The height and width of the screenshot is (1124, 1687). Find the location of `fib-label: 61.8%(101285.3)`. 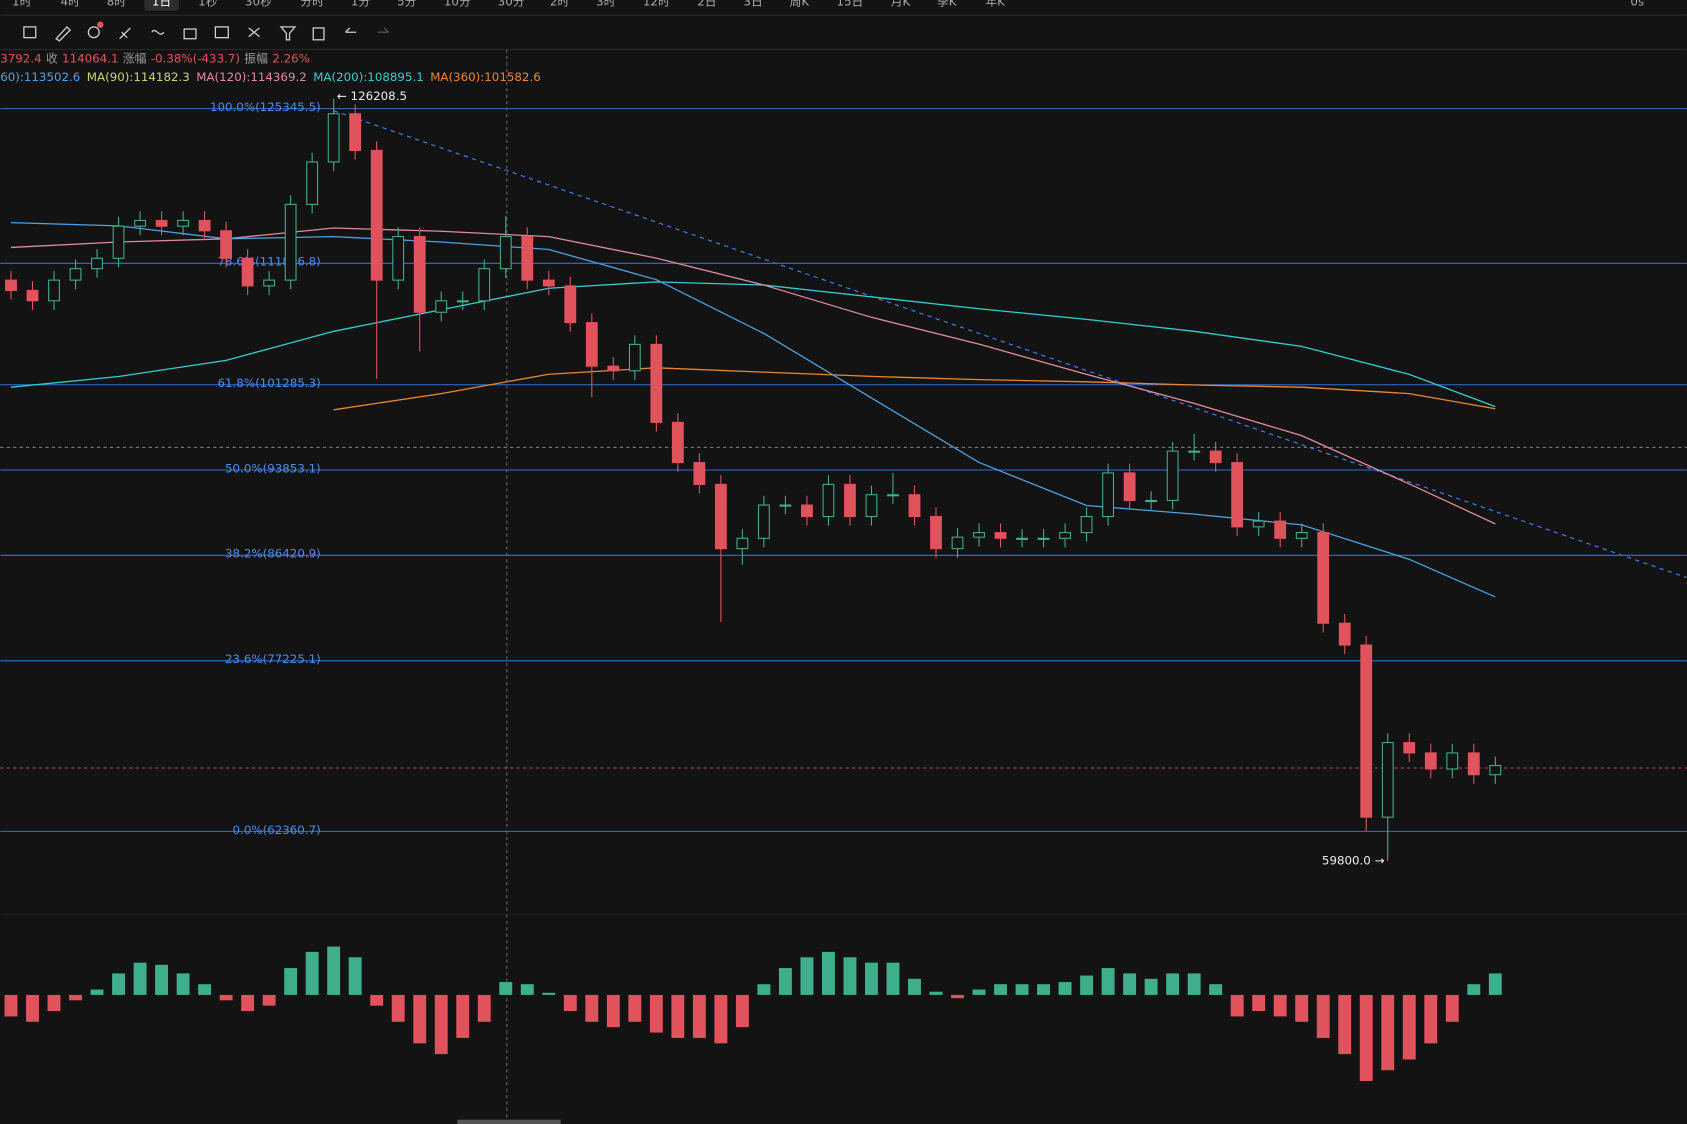

fib-label: 61.8%(101285.3) is located at coordinates (269, 383).